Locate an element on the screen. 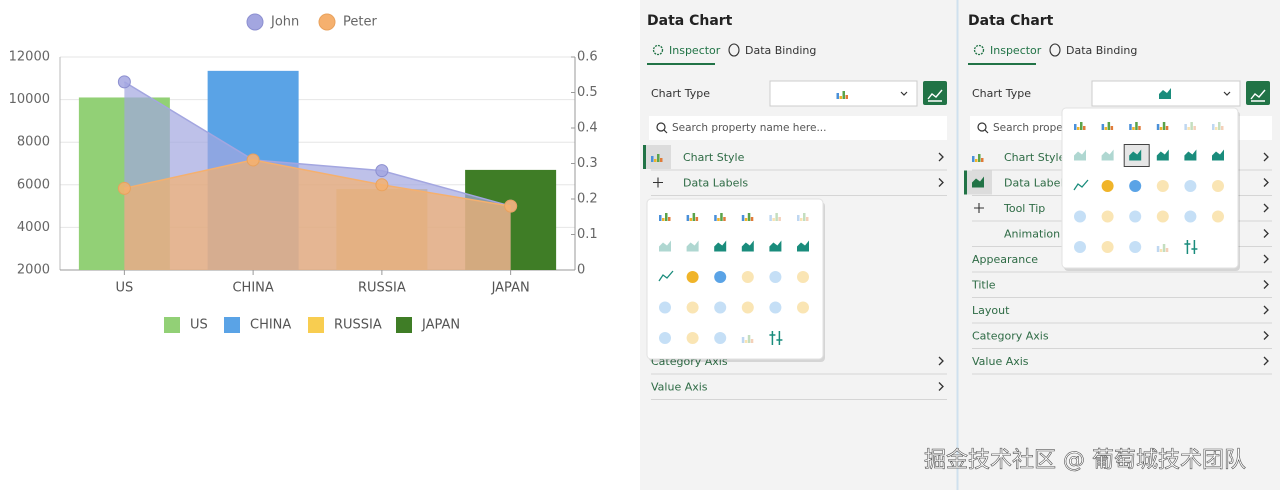 The image size is (1280, 490). dropdown-arrow is located at coordinates (904, 93).